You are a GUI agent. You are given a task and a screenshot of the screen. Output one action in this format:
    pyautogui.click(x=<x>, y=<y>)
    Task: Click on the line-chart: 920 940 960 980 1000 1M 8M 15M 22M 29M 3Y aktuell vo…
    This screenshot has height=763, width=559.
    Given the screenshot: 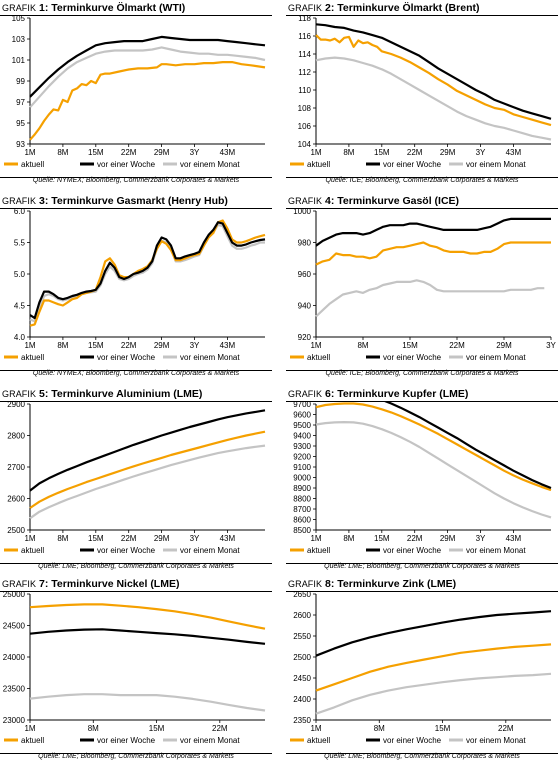 What is the action you would take?
    pyautogui.click(x=423, y=285)
    